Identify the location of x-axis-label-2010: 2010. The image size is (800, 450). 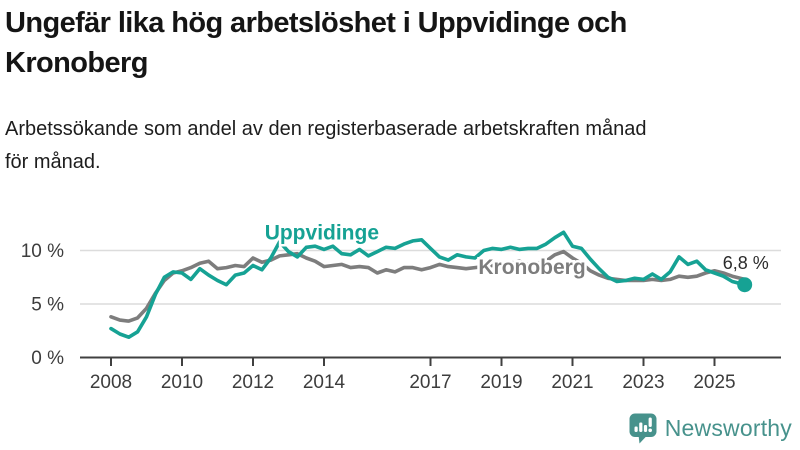
(182, 382).